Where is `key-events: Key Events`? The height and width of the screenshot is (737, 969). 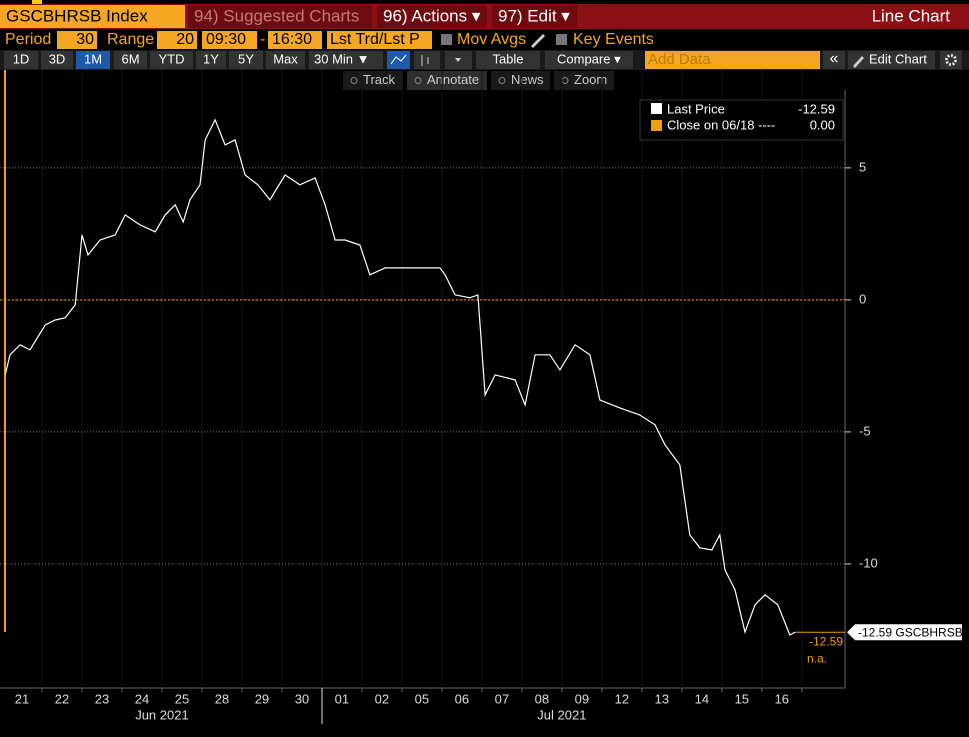 key-events: Key Events is located at coordinates (613, 39).